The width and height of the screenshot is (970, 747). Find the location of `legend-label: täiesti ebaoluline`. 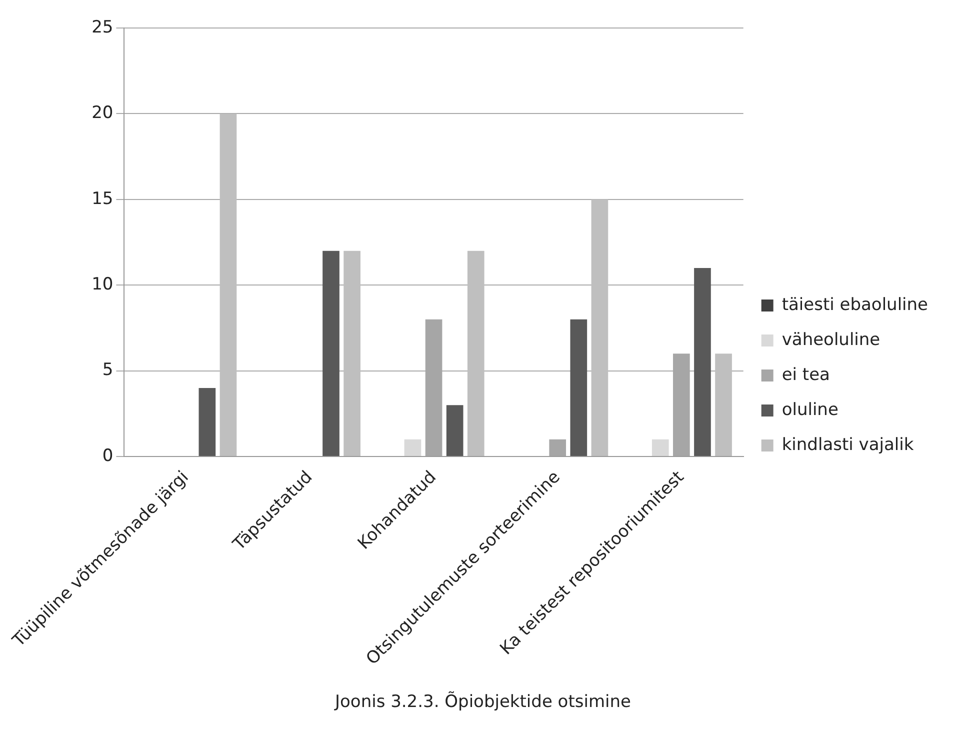

legend-label: täiesti ebaoluline is located at coordinates (855, 304).